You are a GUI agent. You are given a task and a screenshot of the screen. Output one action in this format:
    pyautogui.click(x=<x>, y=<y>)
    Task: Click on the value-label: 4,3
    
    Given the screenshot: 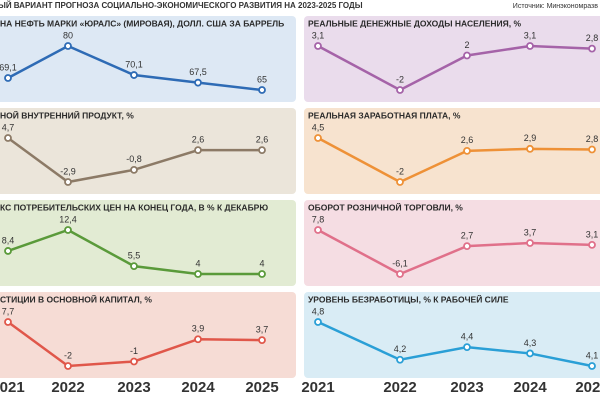 What is the action you would take?
    pyautogui.click(x=530, y=343)
    